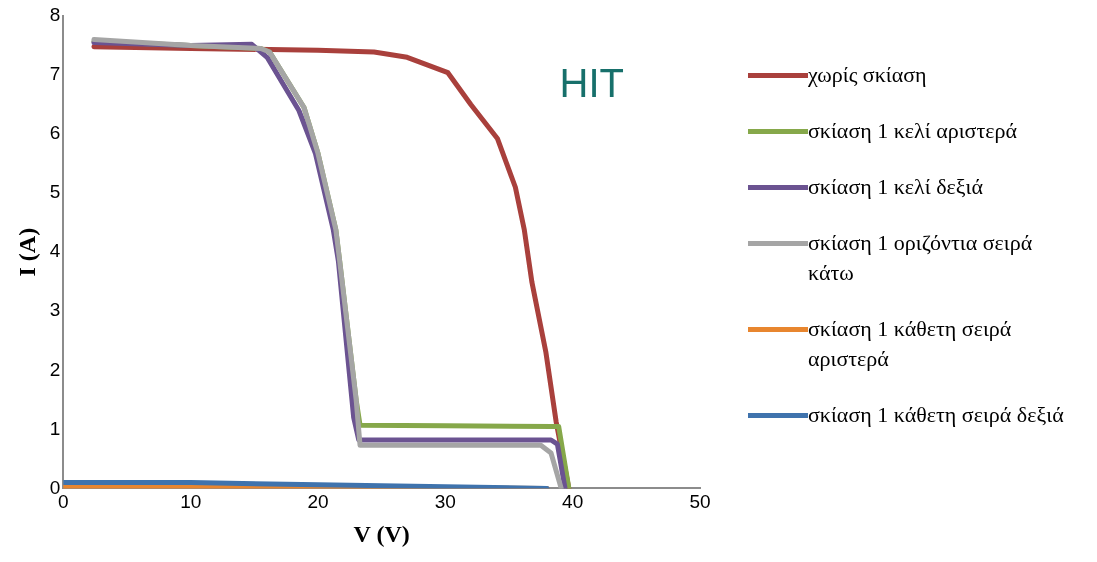  Describe the element at coordinates (26, 252) in the screenshot. I see `y-axis-title: I (A)` at that location.